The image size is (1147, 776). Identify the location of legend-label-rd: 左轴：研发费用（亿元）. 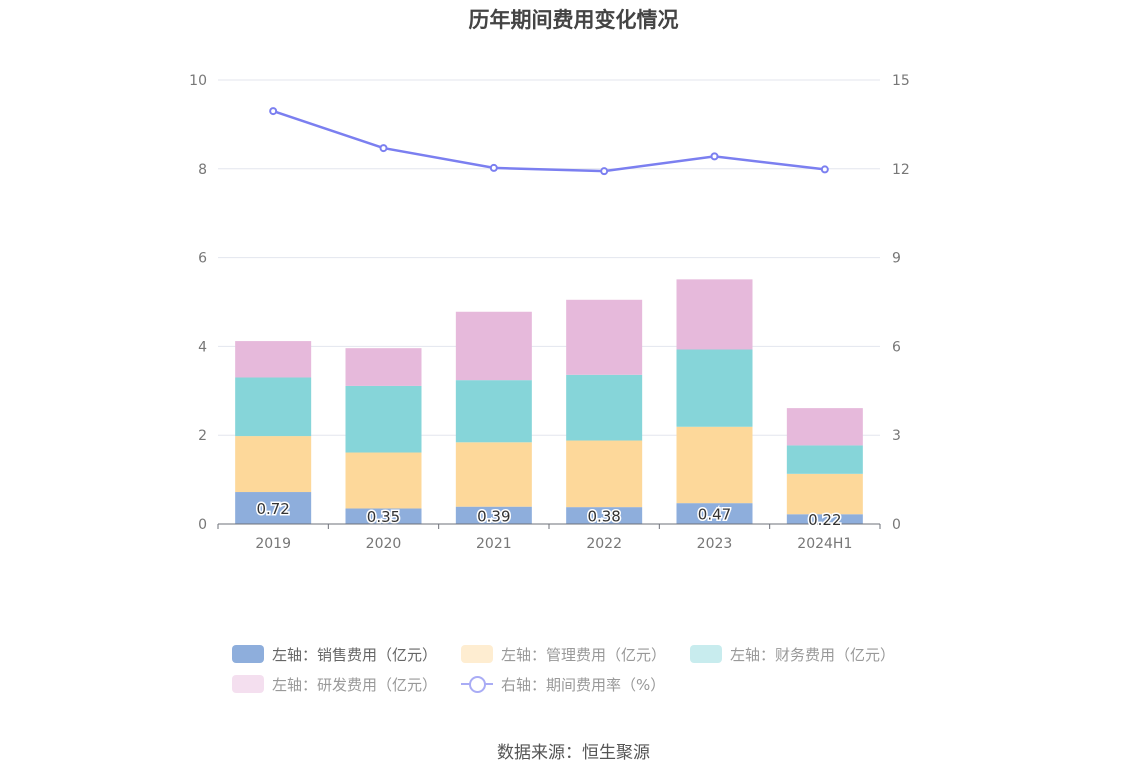
(355, 684).